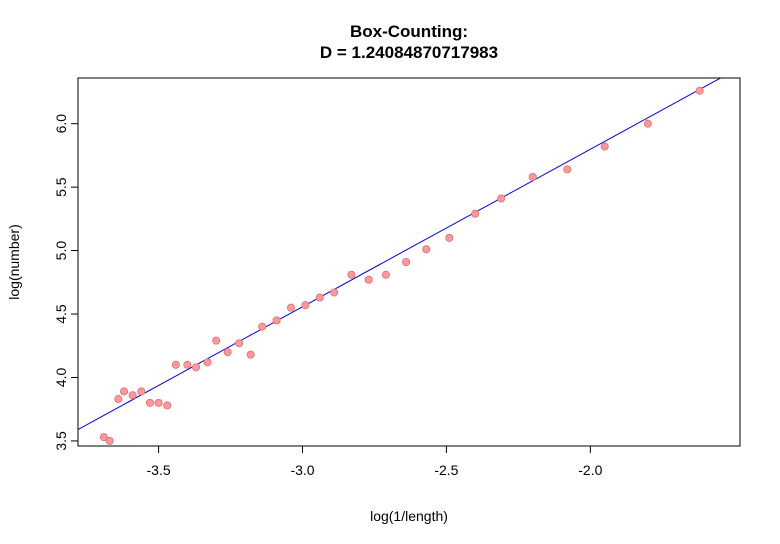 This screenshot has height=544, width=780. What do you see at coordinates (61, 124) in the screenshot?
I see `y-tick-label: 6.0` at bounding box center [61, 124].